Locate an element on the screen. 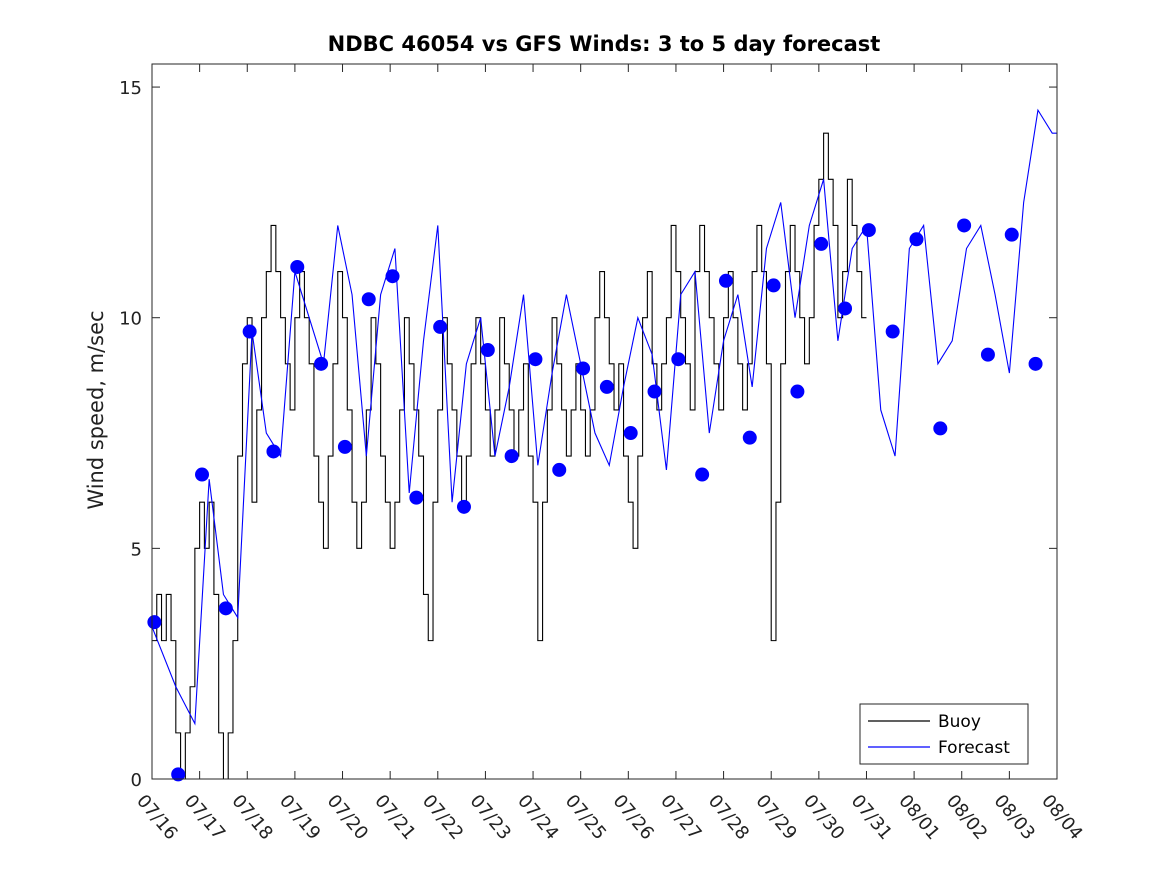  y-tick-label: 5 is located at coordinates (136, 549).